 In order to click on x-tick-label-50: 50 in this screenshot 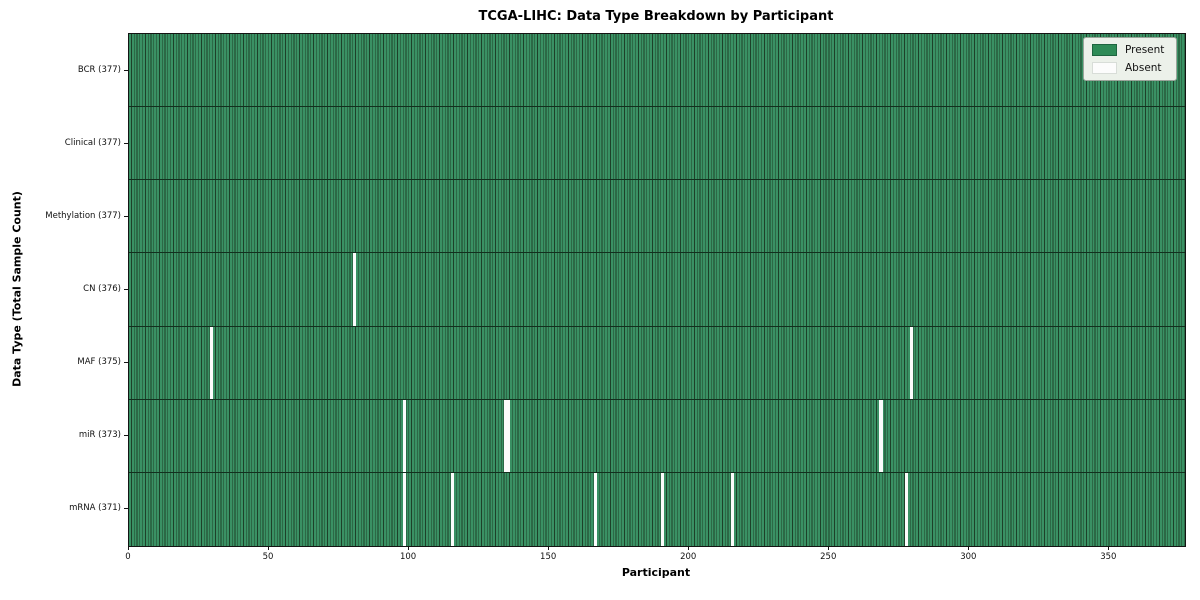, I will do `click(268, 557)`.